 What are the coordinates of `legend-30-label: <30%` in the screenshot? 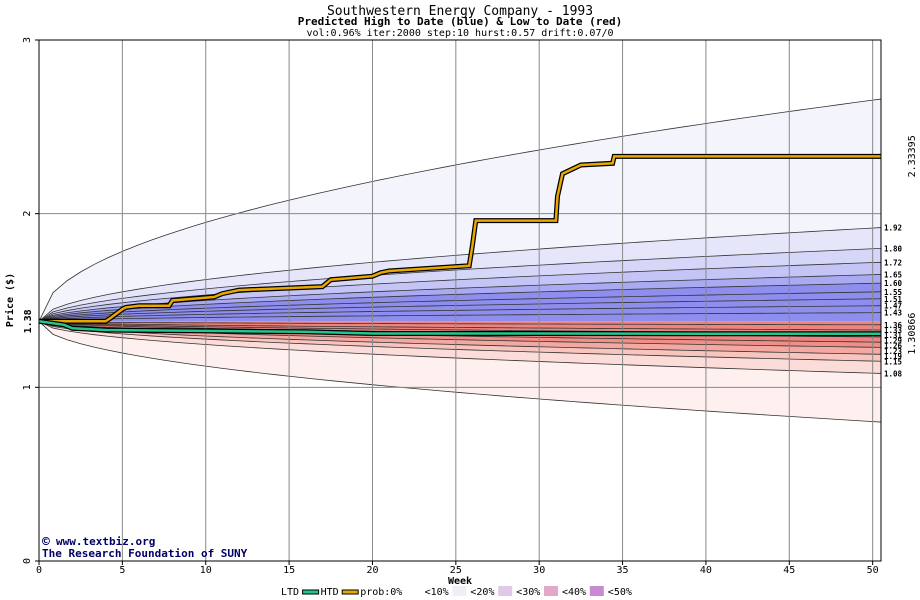 It's located at (528, 592).